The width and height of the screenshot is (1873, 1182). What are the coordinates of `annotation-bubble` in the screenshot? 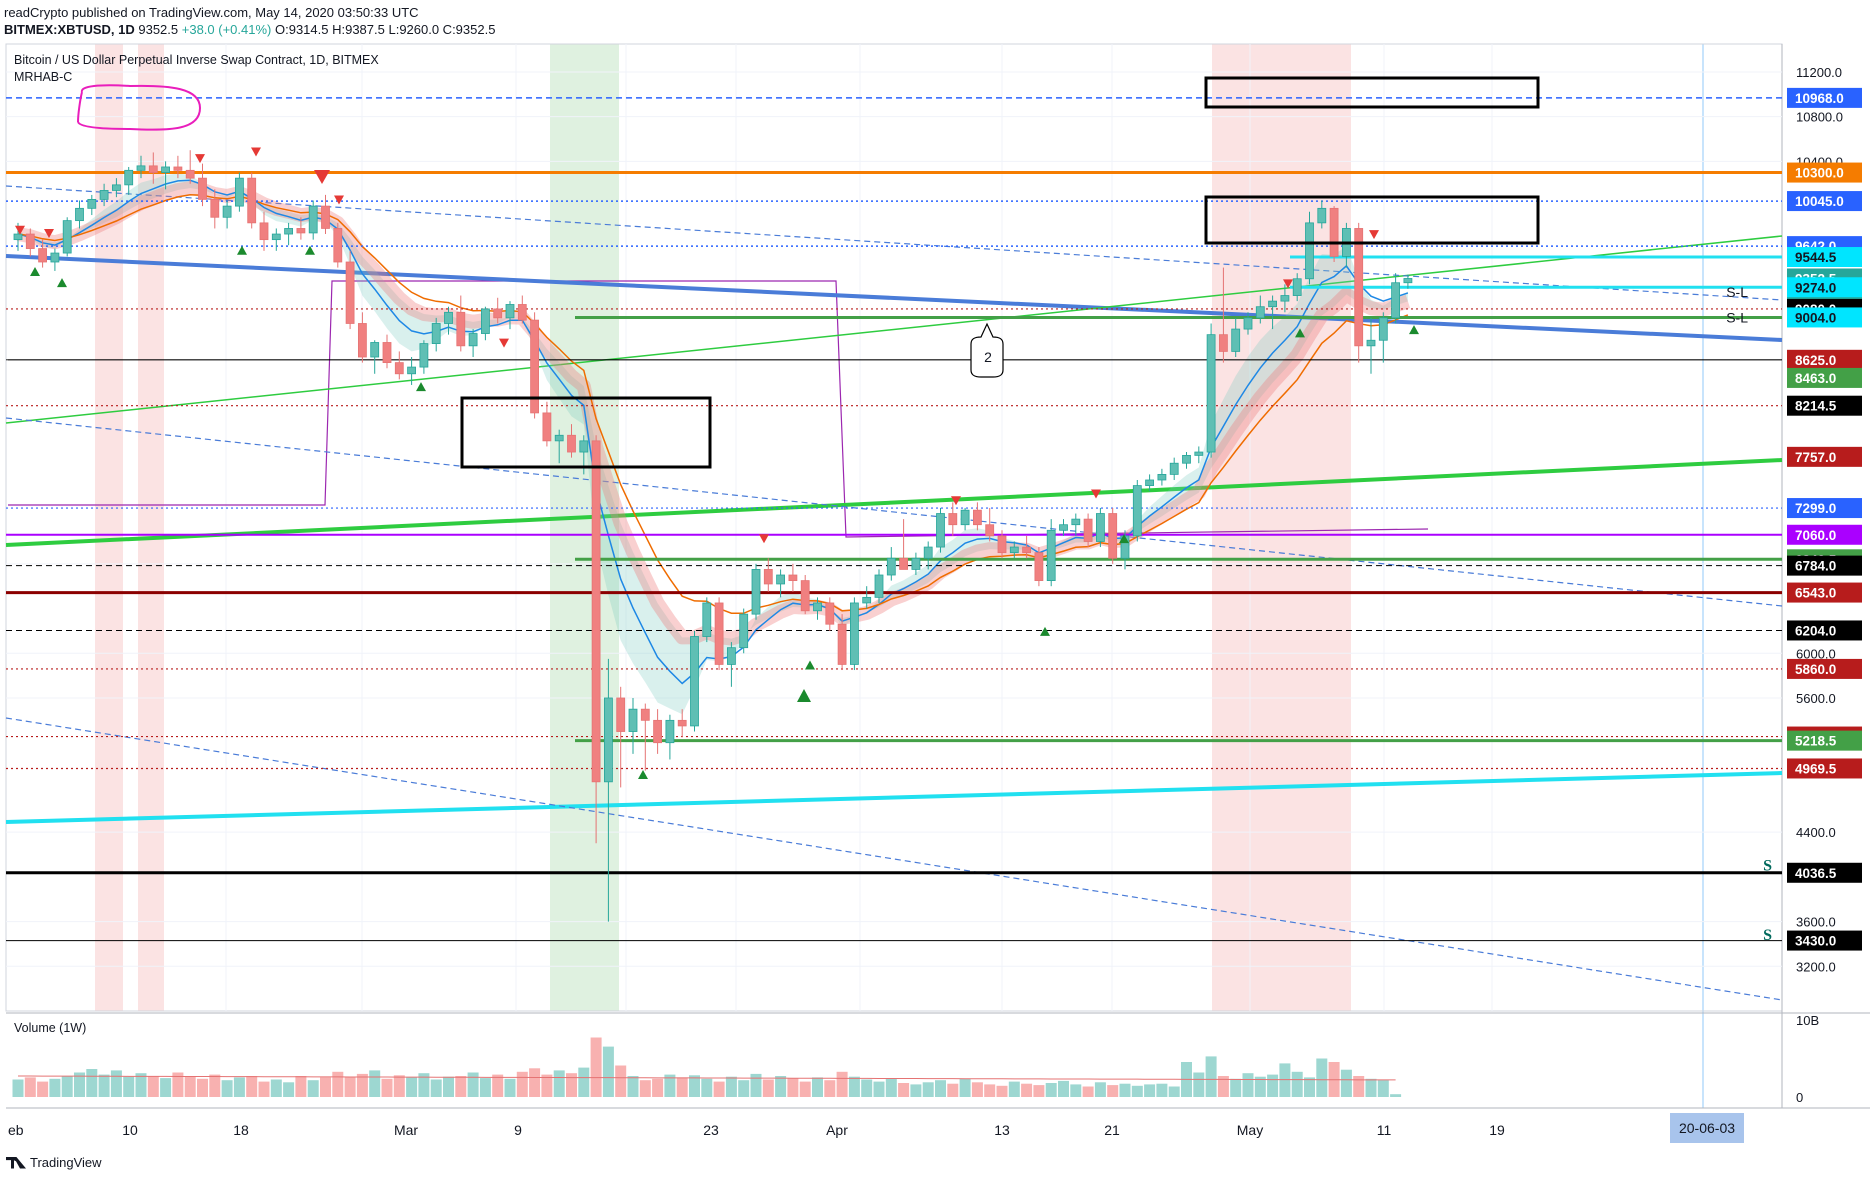 It's located at (987, 350).